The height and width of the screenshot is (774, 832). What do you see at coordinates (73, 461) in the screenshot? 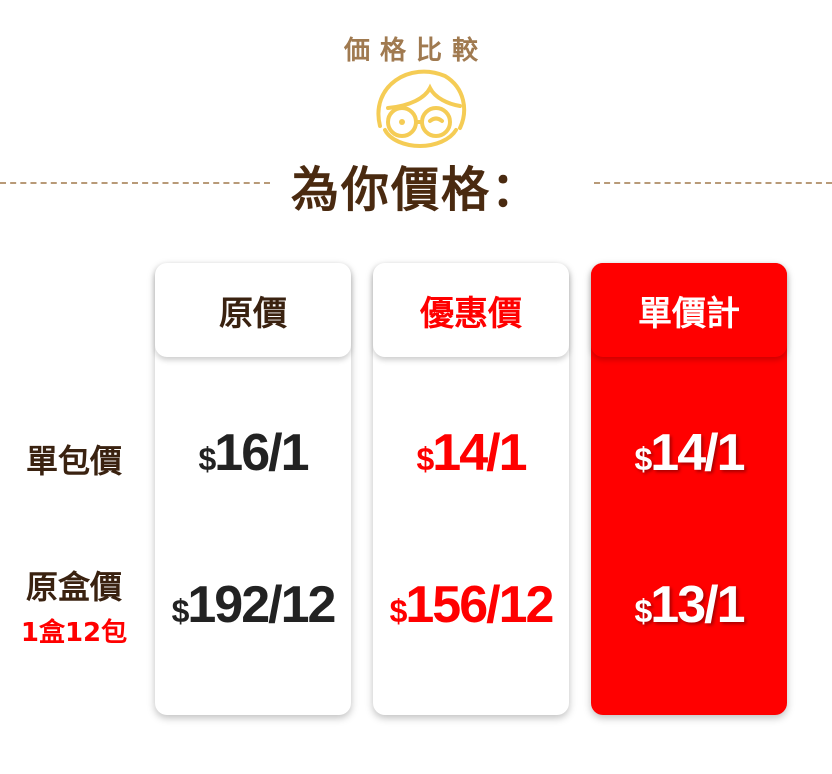
I see `row-label-single: 單包價` at bounding box center [73, 461].